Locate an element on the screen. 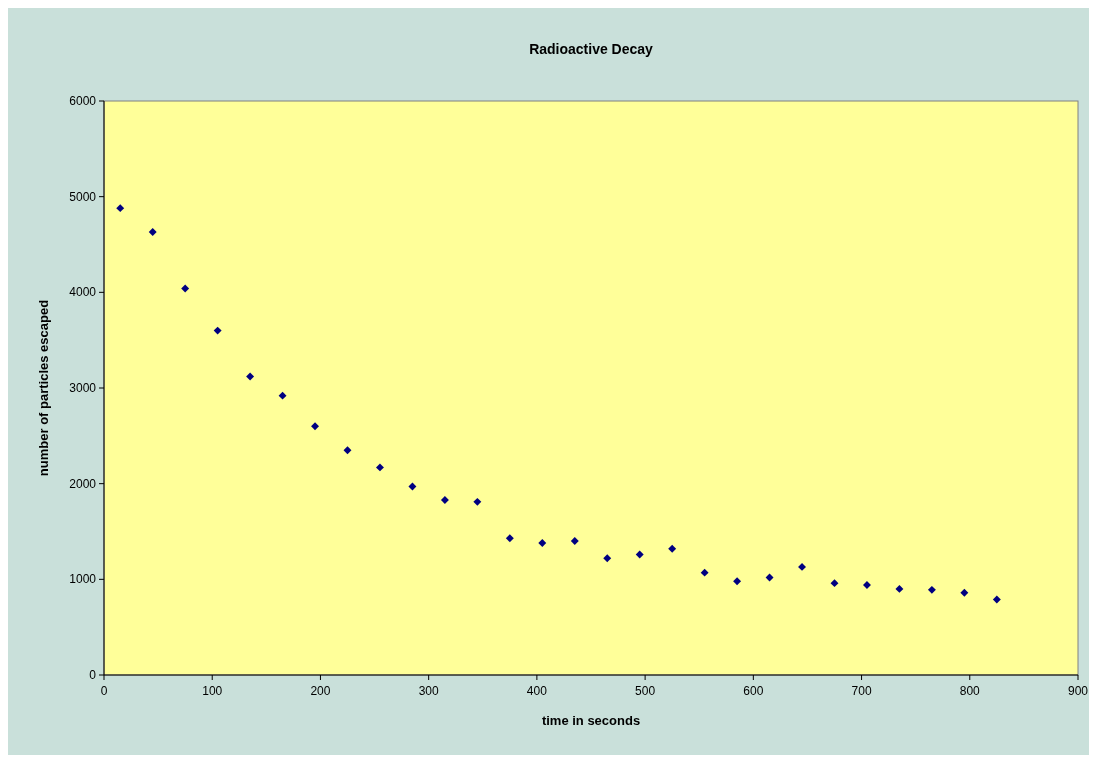 The height and width of the screenshot is (763, 1097). y-tick-label: 4000 is located at coordinates (83, 292).